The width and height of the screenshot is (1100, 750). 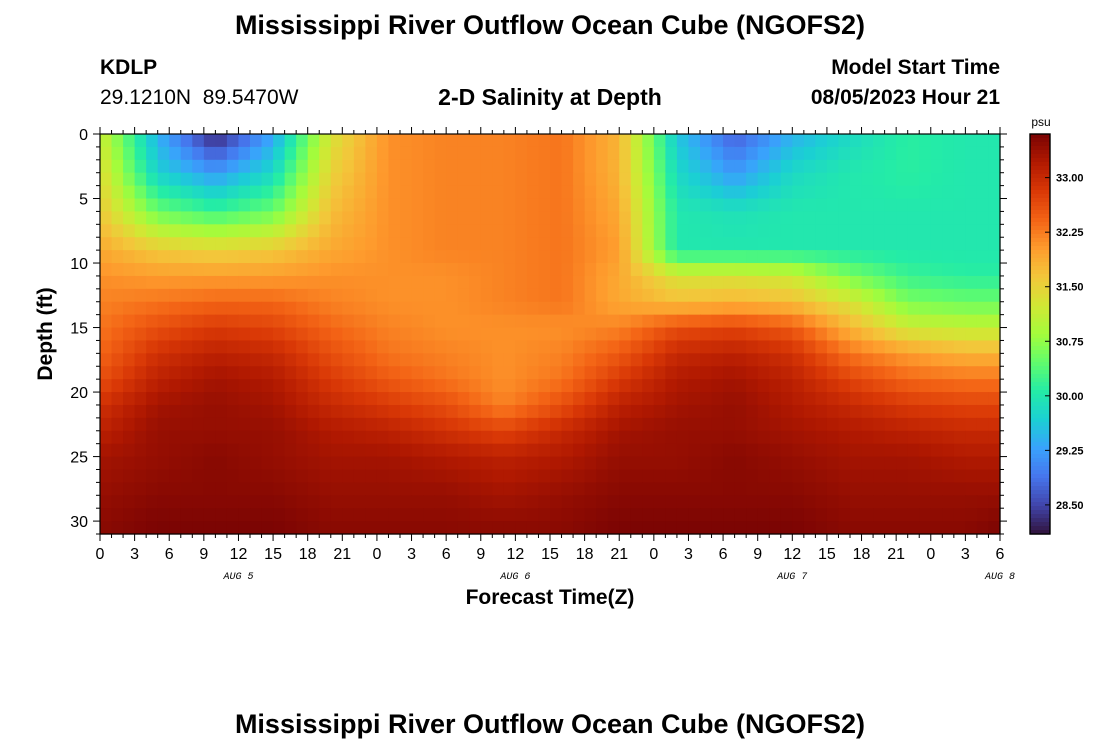 What do you see at coordinates (79, 264) in the screenshot?
I see `y-tick-label: 10` at bounding box center [79, 264].